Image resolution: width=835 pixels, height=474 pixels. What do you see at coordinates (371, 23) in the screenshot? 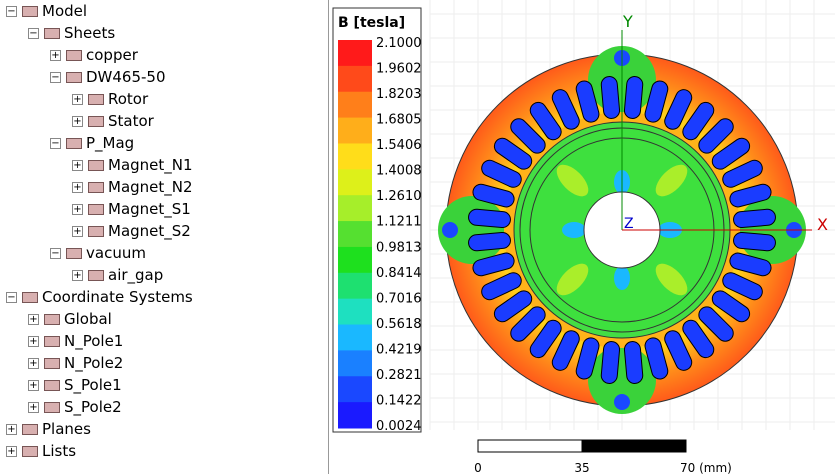
I see `legend-title: B [tesla]` at bounding box center [371, 23].